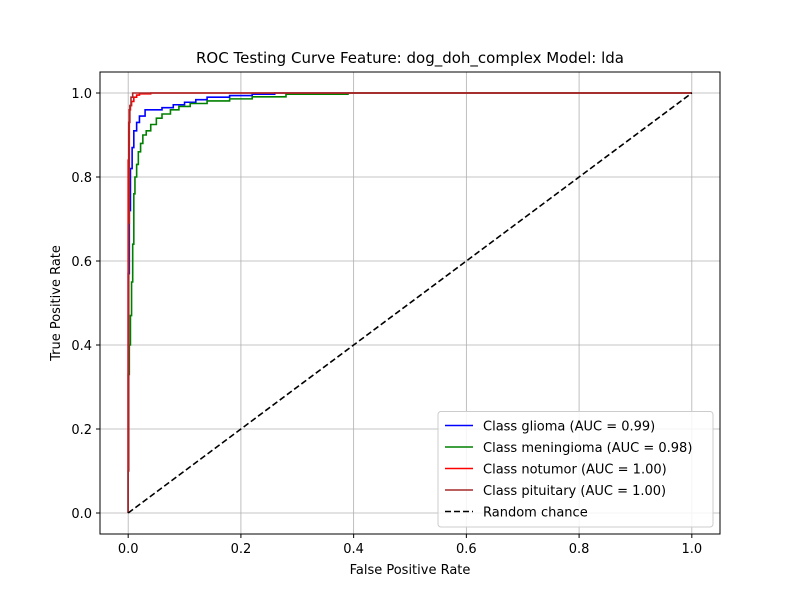 This screenshot has width=800, height=600. Describe the element at coordinates (569, 427) in the screenshot. I see `legend-label-class-glioma: Class glioma (AUC = 0.99)` at that location.